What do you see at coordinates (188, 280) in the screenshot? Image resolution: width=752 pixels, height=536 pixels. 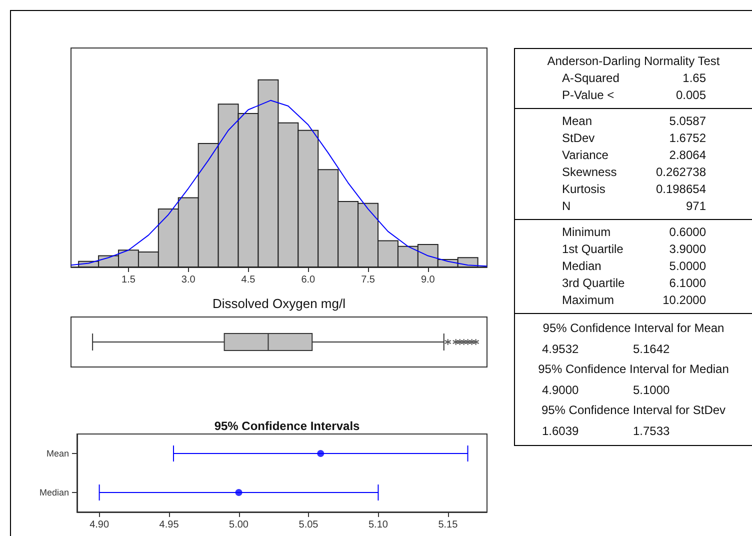 I see `x-tick-label: 3.0` at bounding box center [188, 280].